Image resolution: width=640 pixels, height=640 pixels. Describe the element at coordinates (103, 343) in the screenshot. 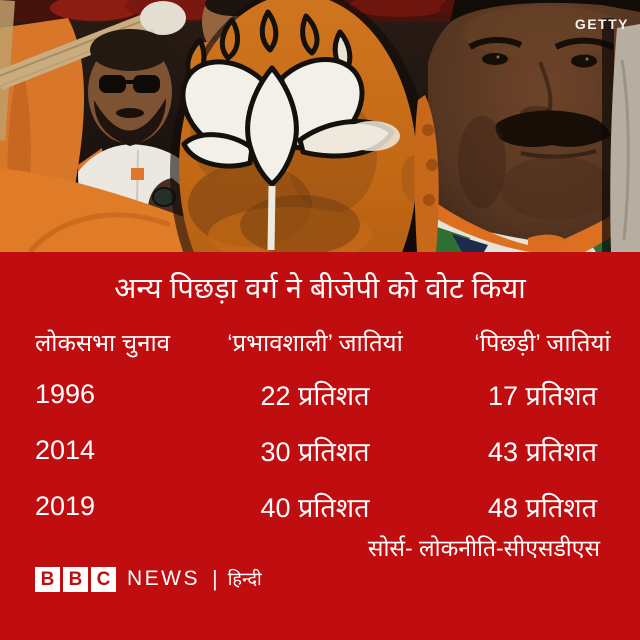

I see `column-header-election: लोकसभा चुनाव` at that location.